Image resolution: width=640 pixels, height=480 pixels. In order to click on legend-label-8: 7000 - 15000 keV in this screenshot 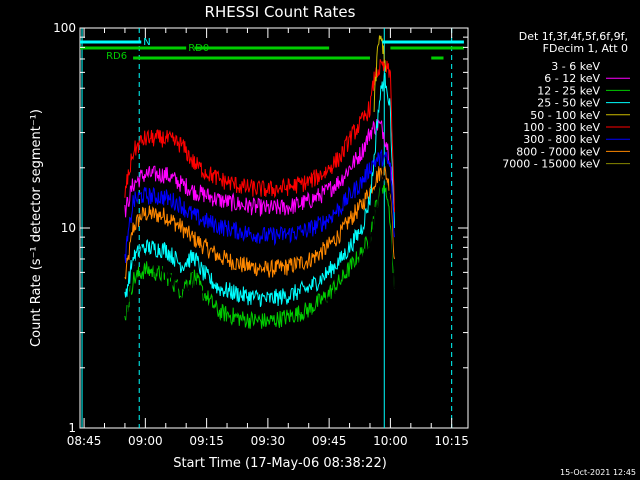, I will do `click(551, 164)`.